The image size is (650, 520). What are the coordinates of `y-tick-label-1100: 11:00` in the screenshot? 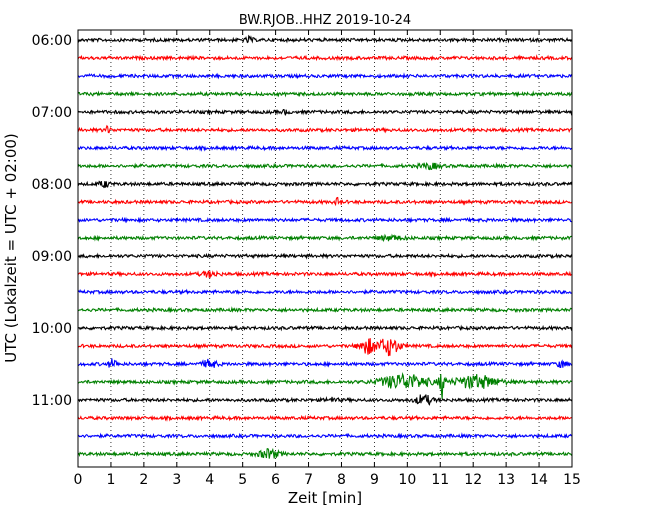 It's located at (52, 401).